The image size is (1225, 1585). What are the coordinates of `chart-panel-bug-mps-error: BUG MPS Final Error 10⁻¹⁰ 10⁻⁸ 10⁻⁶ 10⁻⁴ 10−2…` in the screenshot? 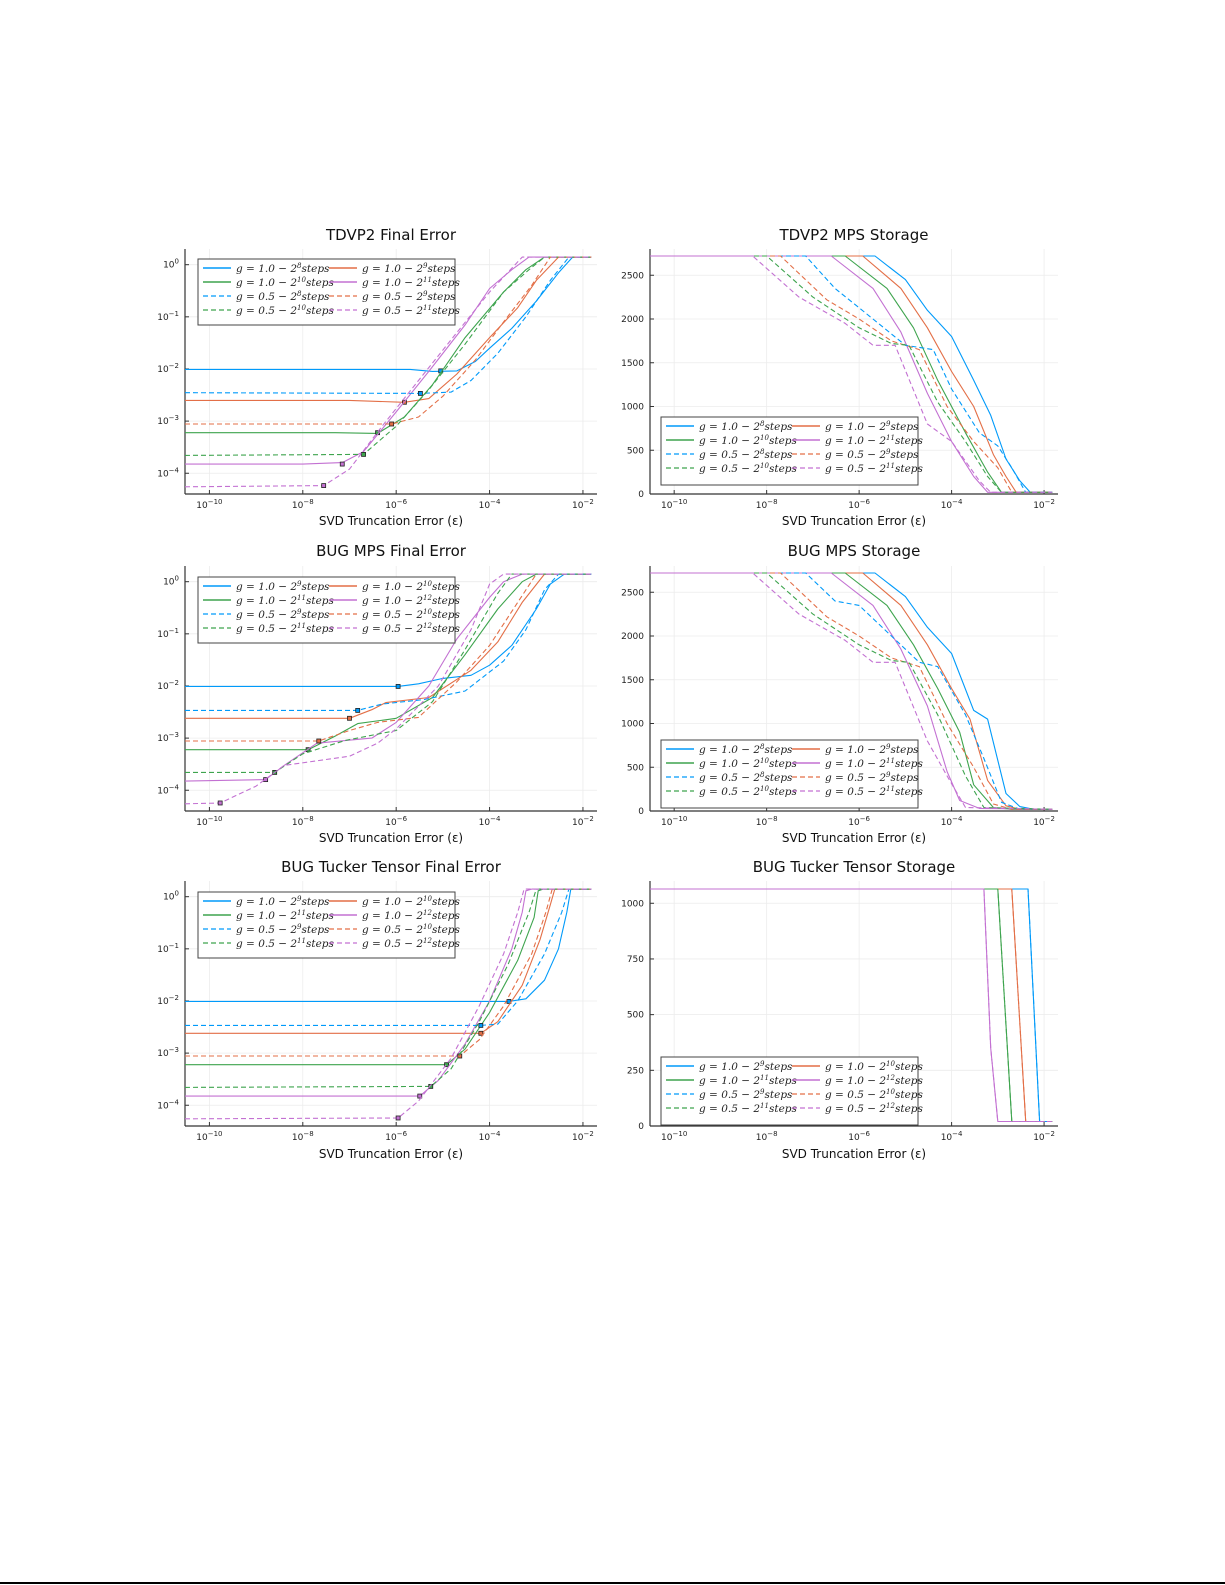 It's located at (377, 693).